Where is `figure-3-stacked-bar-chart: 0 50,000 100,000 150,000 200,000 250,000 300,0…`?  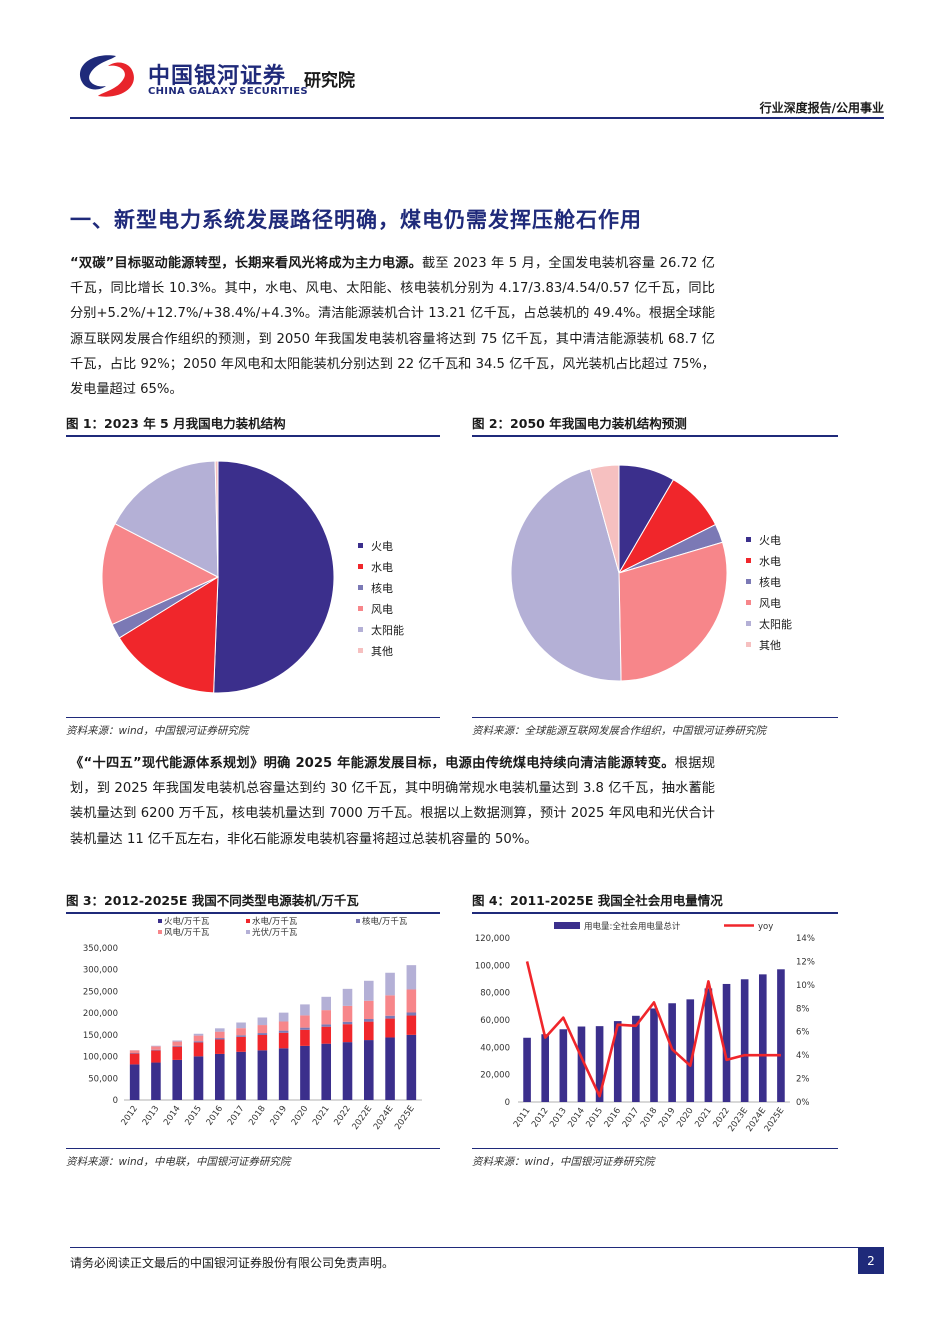 figure-3-stacked-bar-chart: 0 50,000 100,000 150,000 200,000 250,000 300,0… is located at coordinates (252, 1024).